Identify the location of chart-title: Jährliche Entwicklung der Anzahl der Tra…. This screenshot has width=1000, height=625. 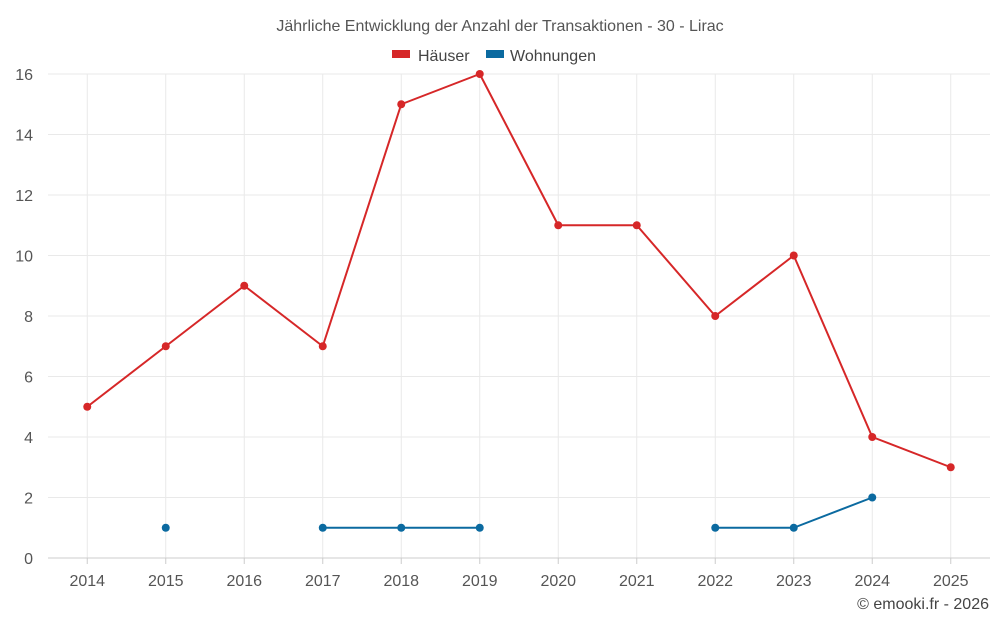
(499, 26).